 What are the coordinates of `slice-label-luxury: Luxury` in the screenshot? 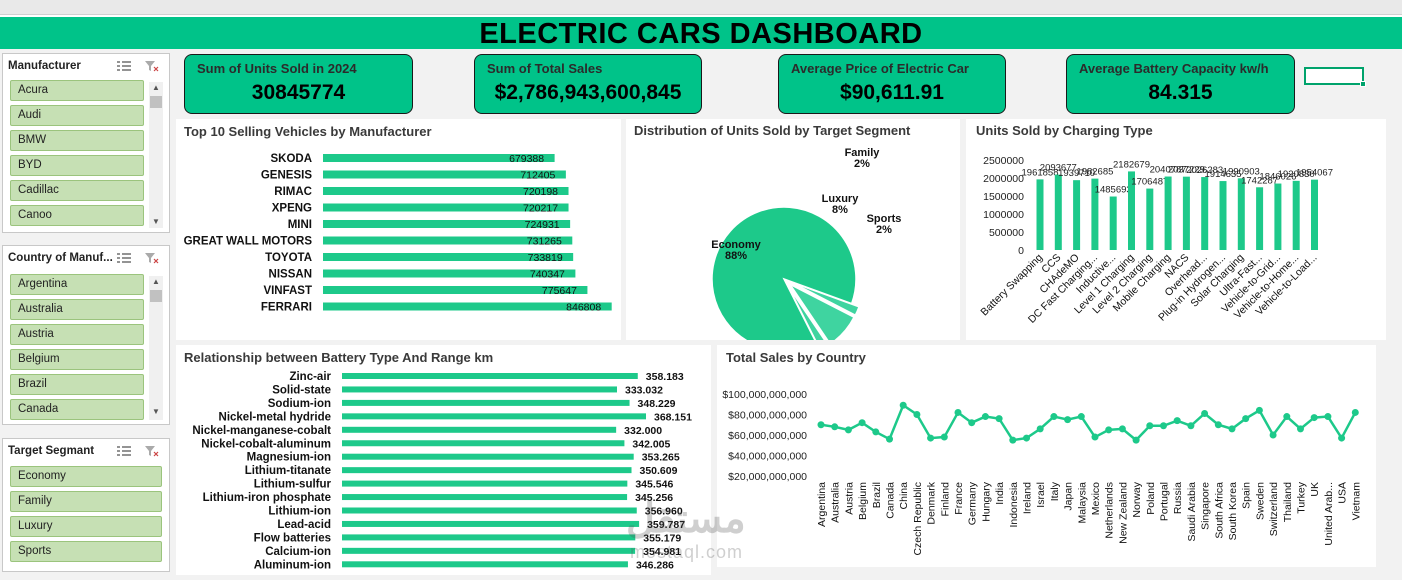 It's located at (841, 199).